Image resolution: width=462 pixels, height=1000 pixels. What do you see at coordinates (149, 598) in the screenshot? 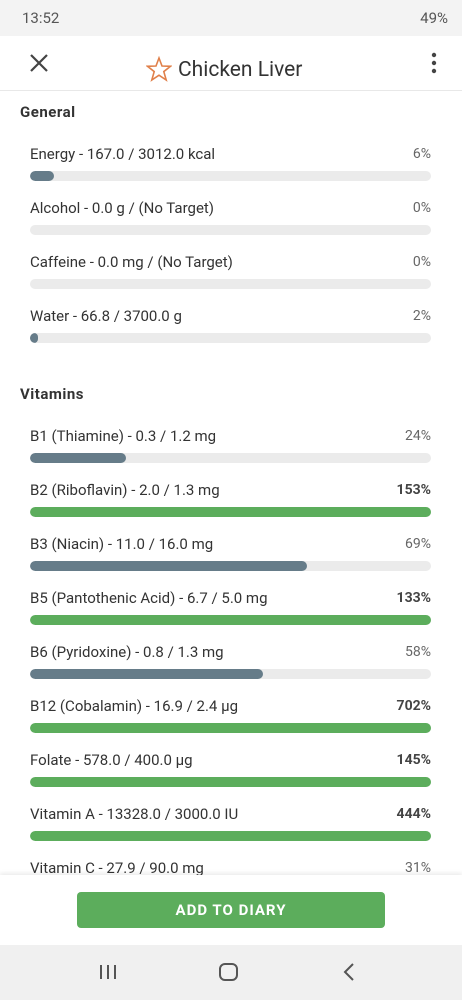
I see `nutrient-label: B5 (Pantothenic Acid) - 6.7 / 5.0 mg` at bounding box center [149, 598].